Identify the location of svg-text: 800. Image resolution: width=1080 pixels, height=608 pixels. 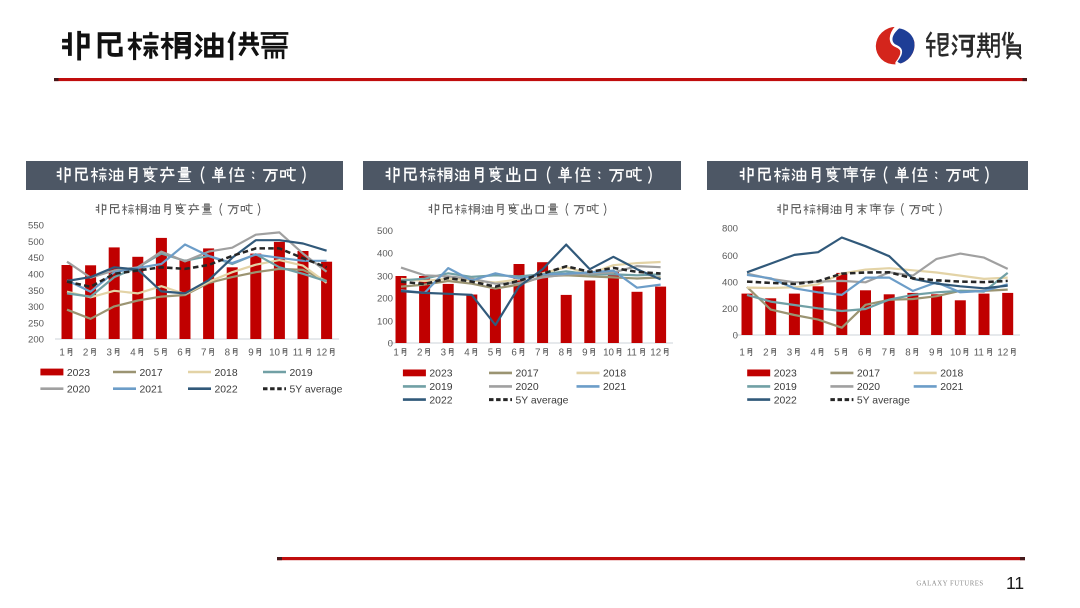
(730, 228).